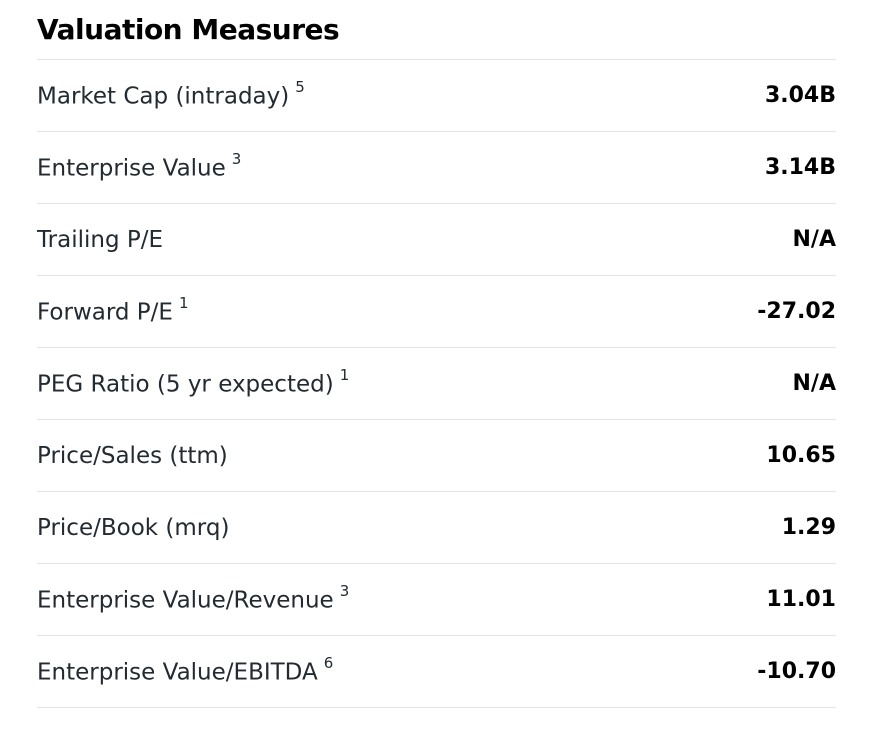 Image resolution: width=876 pixels, height=750 pixels. What do you see at coordinates (436, 600) in the screenshot?
I see `table-row-ev-revenue: Enterprise Value/Revenue 3 11.01` at bounding box center [436, 600].